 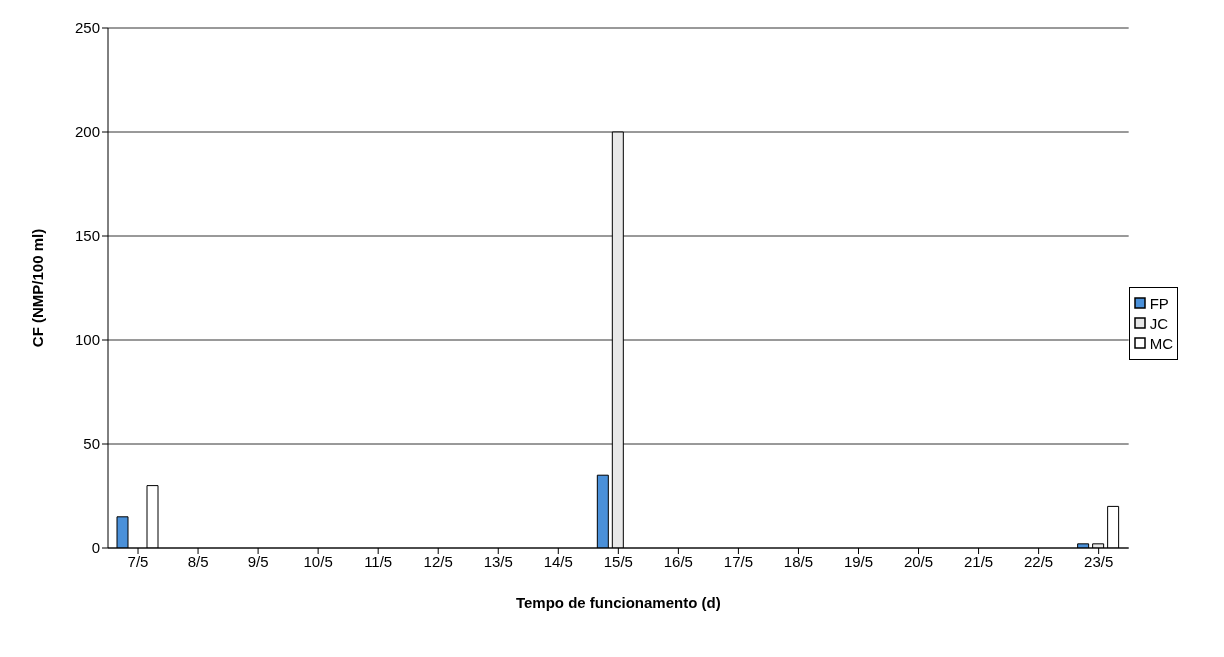 What do you see at coordinates (1161, 343) in the screenshot?
I see `legend-label: MC` at bounding box center [1161, 343].